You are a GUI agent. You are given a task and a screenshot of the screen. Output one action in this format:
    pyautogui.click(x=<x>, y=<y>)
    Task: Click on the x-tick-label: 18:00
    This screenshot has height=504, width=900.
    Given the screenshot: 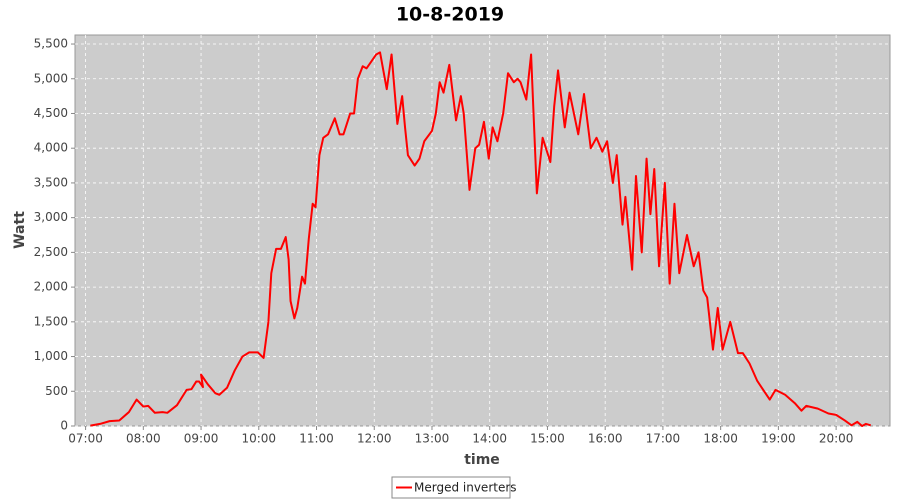 What is the action you would take?
    pyautogui.click(x=720, y=439)
    